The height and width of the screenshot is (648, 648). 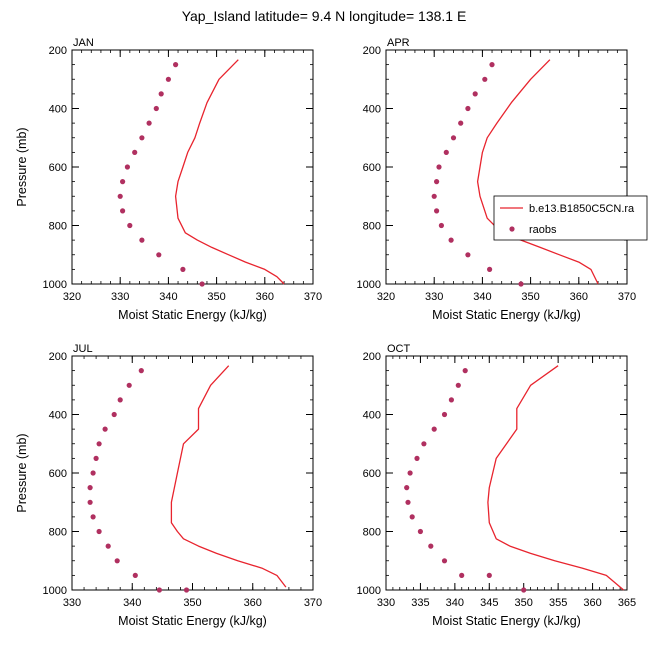 I want to click on x-axis-label: Moist Static Energy (kJ/kg), so click(x=192, y=315).